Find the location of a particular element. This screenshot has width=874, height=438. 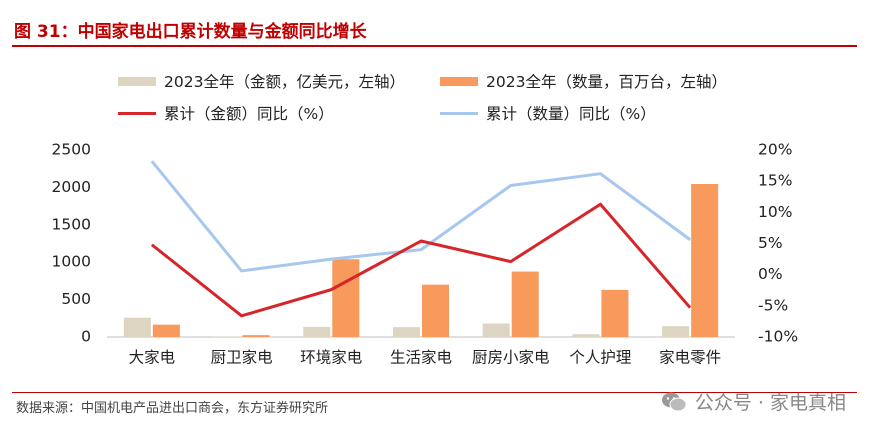

x-tick-label: 环境家电 is located at coordinates (331, 357).